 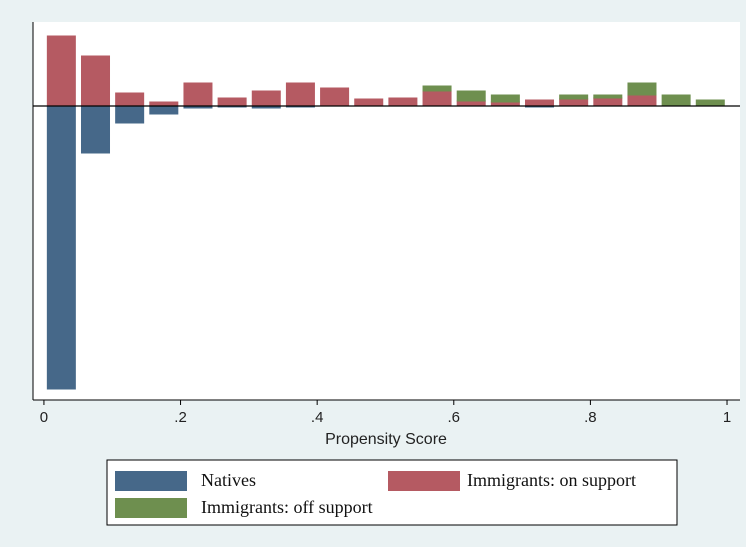 I want to click on x-tick-label: .8, so click(x=590, y=417).